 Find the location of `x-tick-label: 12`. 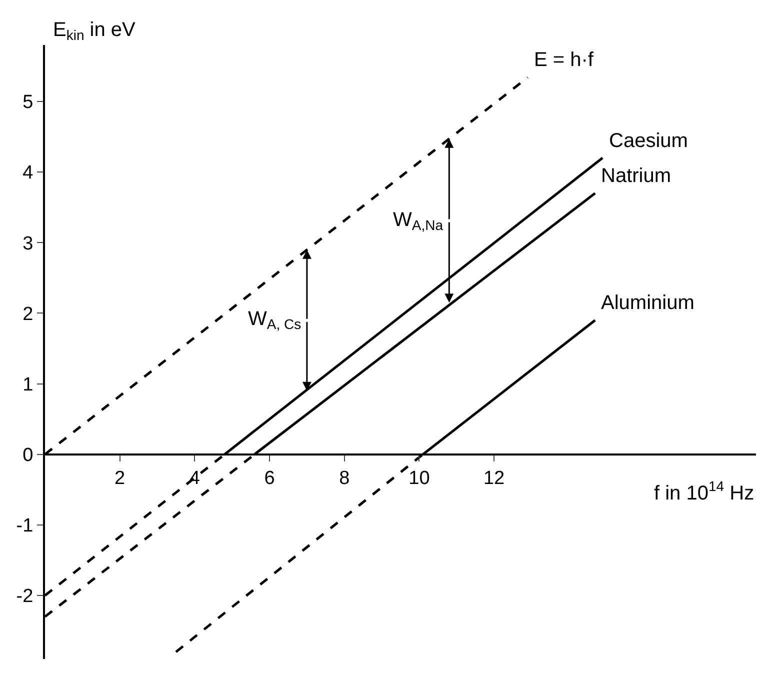

x-tick-label: 12 is located at coordinates (494, 479).